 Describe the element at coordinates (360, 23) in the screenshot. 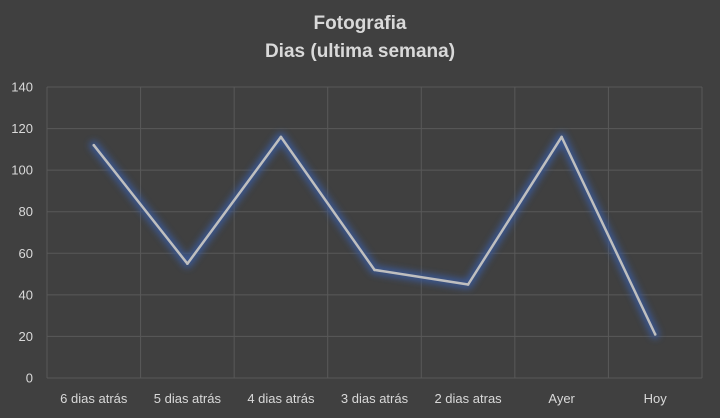

I see `chart-title: Fotografia` at that location.